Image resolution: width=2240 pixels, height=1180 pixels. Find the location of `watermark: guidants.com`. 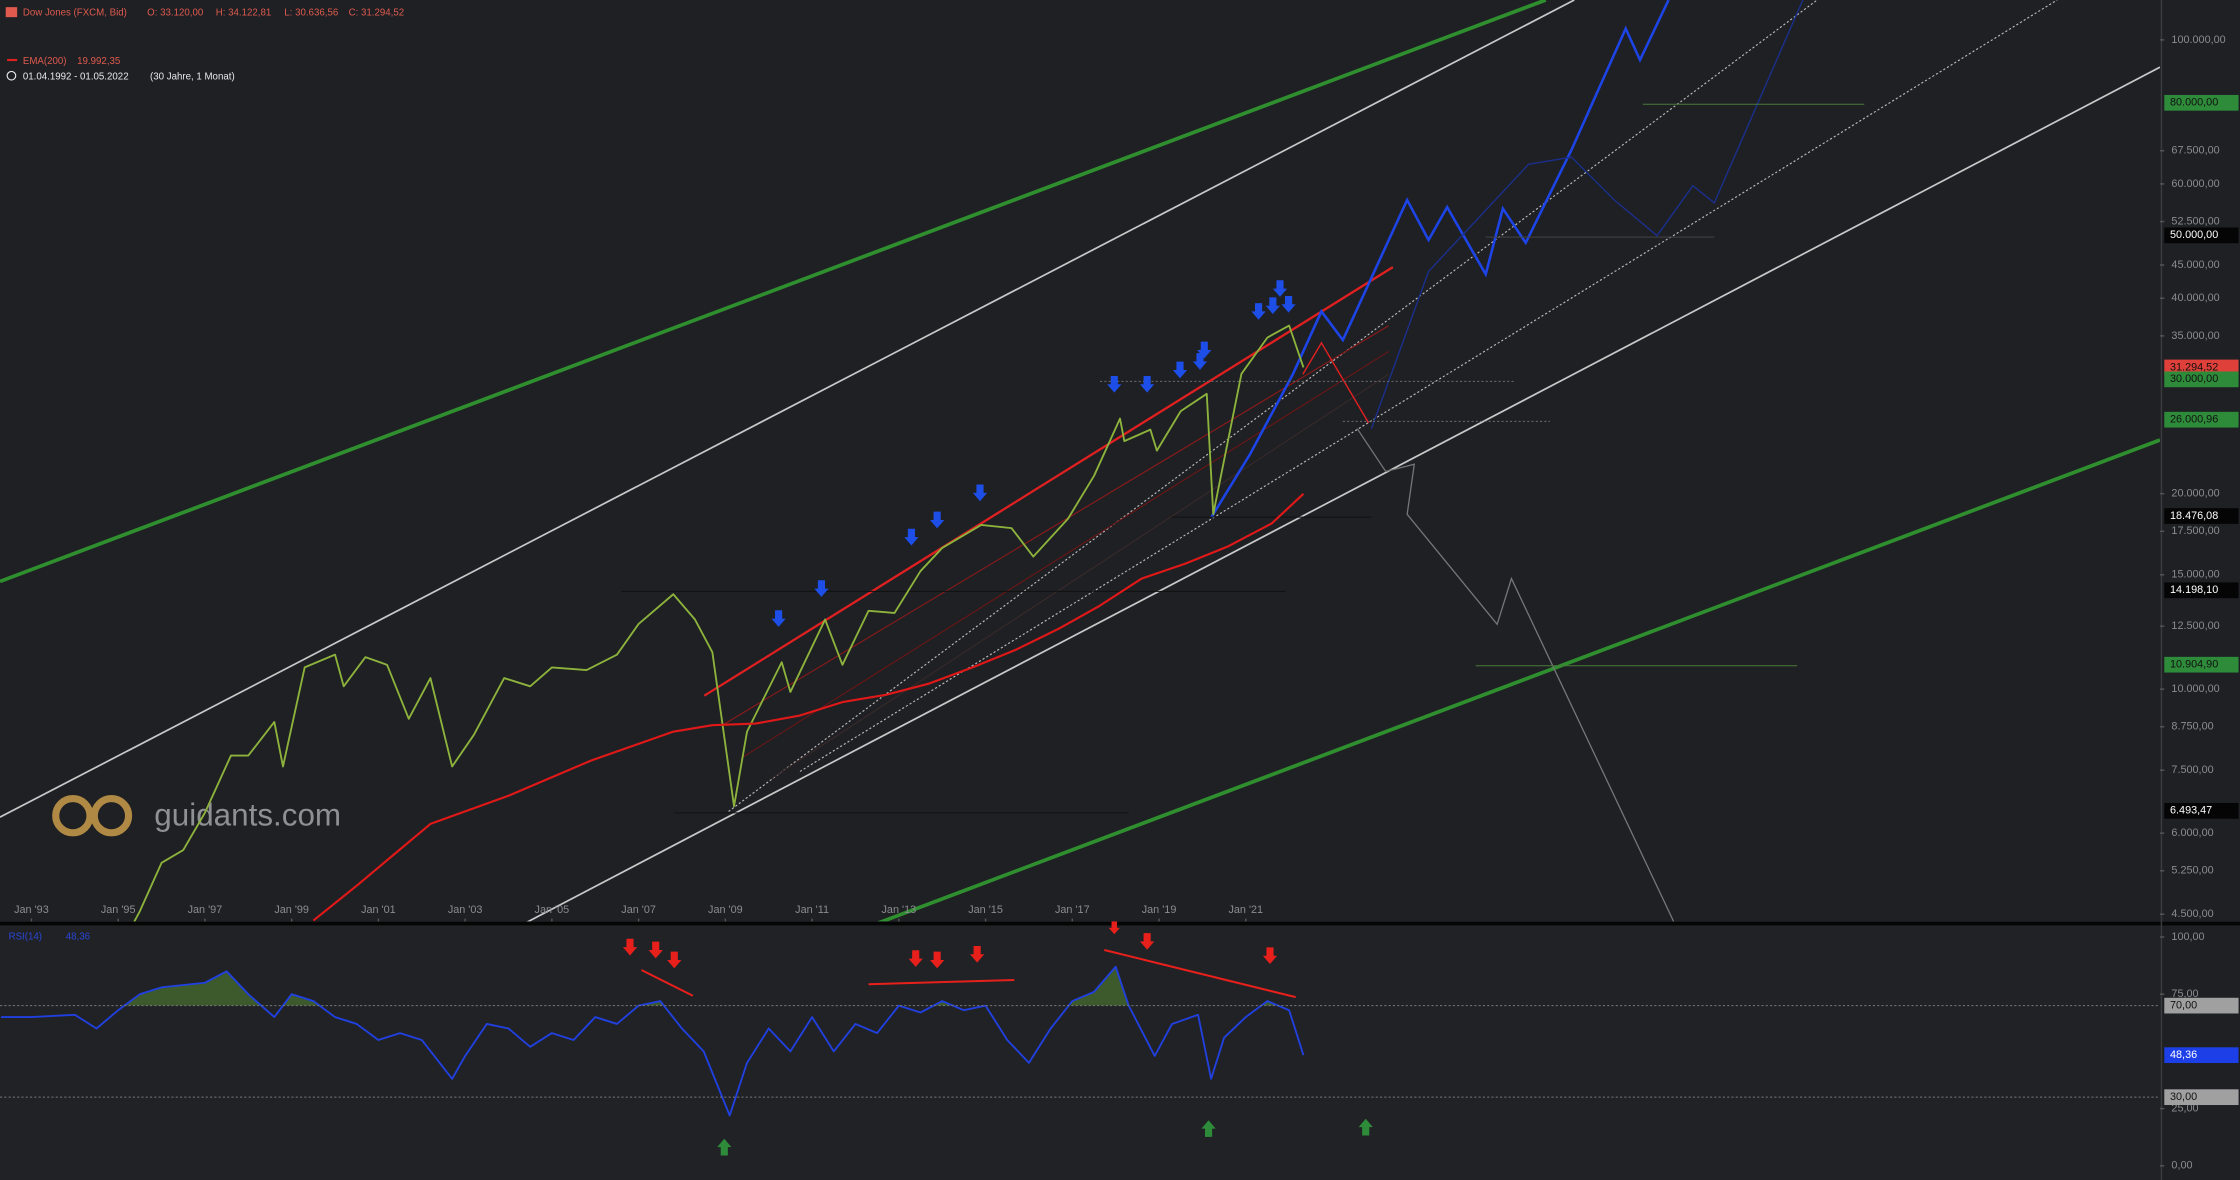

watermark: guidants.com is located at coordinates (196, 816).